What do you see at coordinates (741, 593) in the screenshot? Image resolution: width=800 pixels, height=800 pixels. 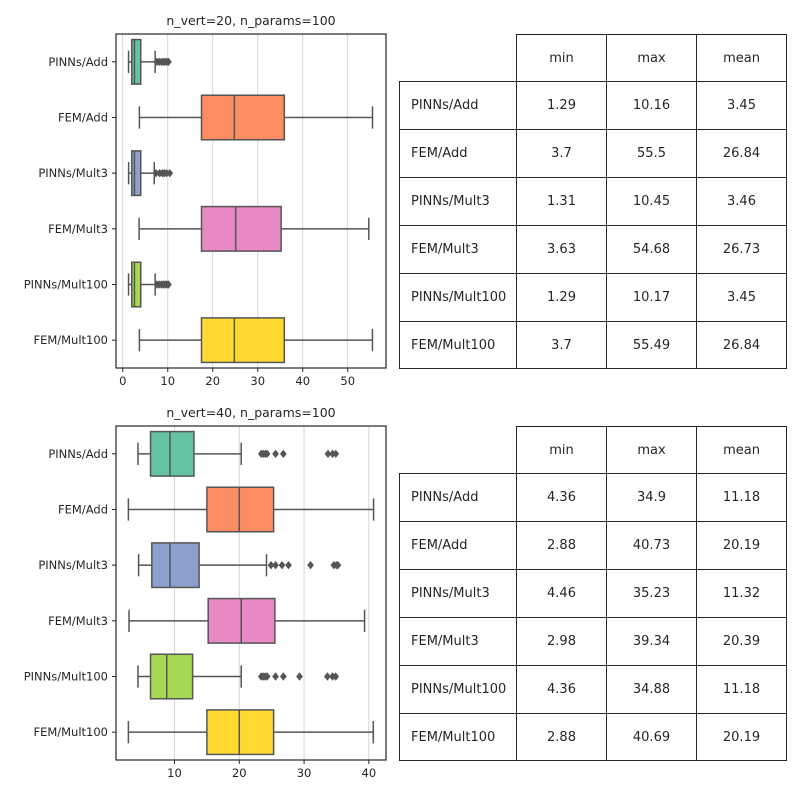 I see `table-cell: 11.32` at bounding box center [741, 593].